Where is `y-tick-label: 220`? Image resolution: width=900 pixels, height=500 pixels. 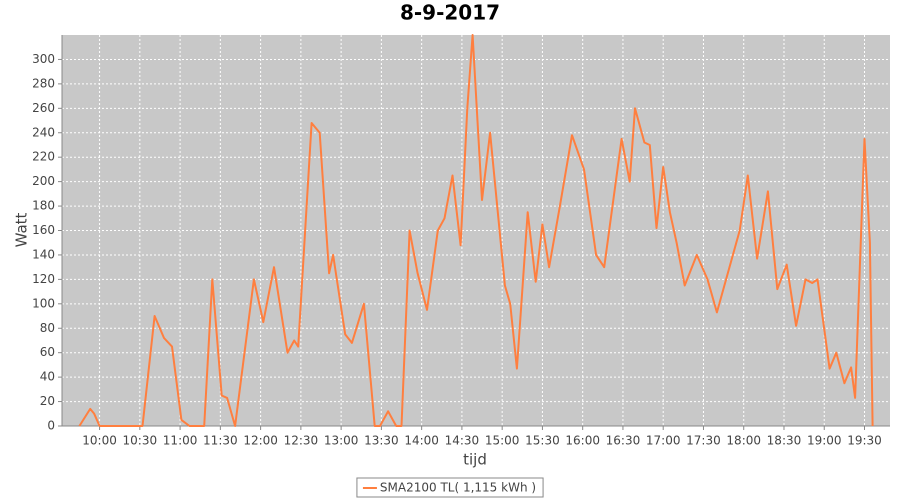 y-tick-label: 220 is located at coordinates (43, 157).